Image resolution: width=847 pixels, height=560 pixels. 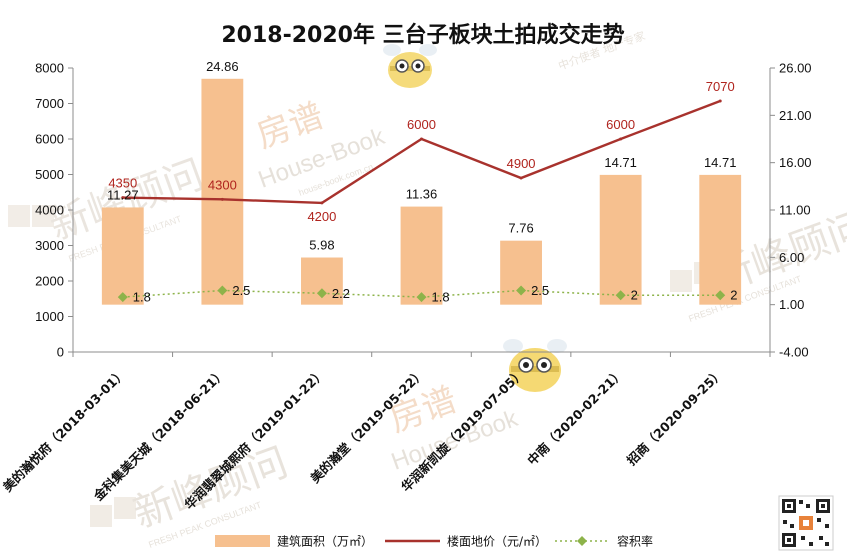 I want to click on legend-swatch-area, so click(x=242, y=541).